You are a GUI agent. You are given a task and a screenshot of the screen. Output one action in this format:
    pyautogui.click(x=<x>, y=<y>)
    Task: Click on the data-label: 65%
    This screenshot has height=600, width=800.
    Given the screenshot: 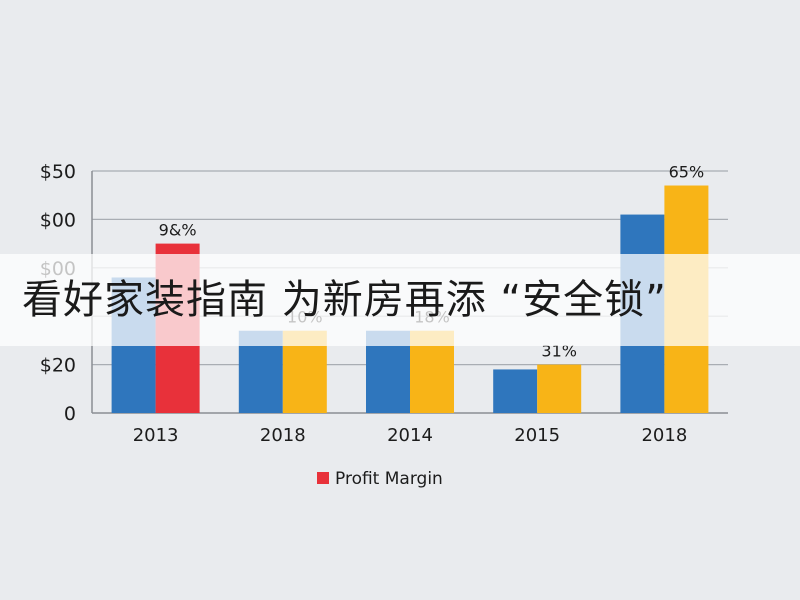 What is the action you would take?
    pyautogui.click(x=687, y=172)
    